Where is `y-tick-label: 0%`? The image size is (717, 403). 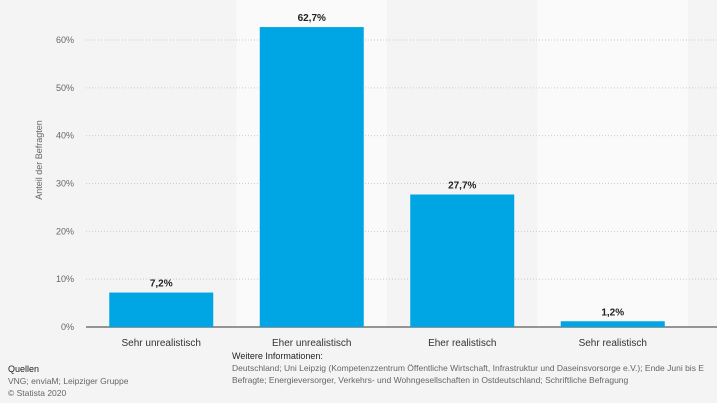 y-tick-label: 0% is located at coordinates (67, 327).